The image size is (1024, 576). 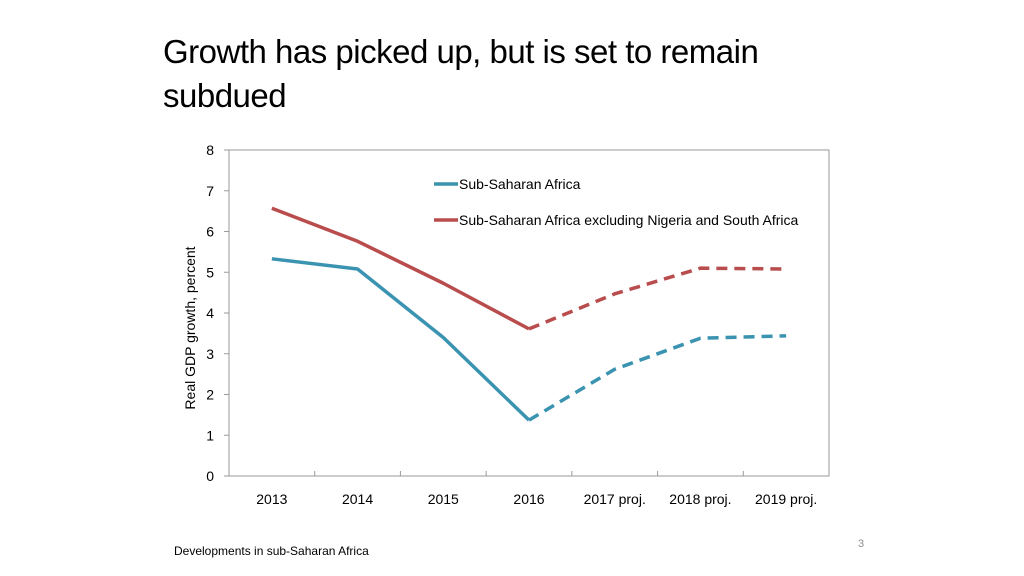 What do you see at coordinates (210, 232) in the screenshot?
I see `y-tick-label: 6` at bounding box center [210, 232].